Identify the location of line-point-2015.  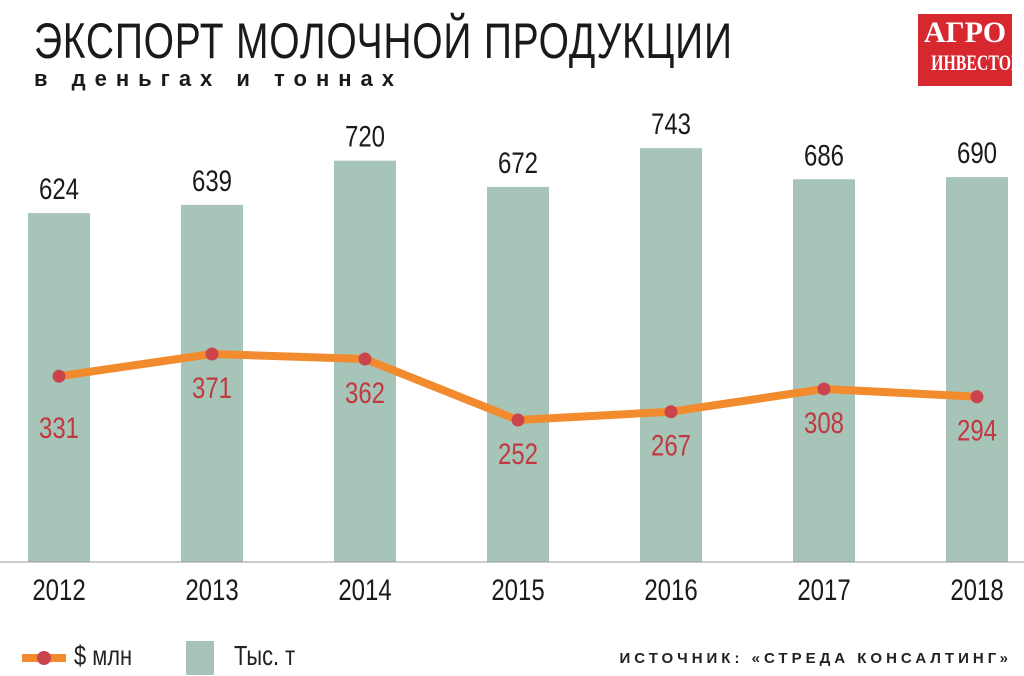
(518, 420).